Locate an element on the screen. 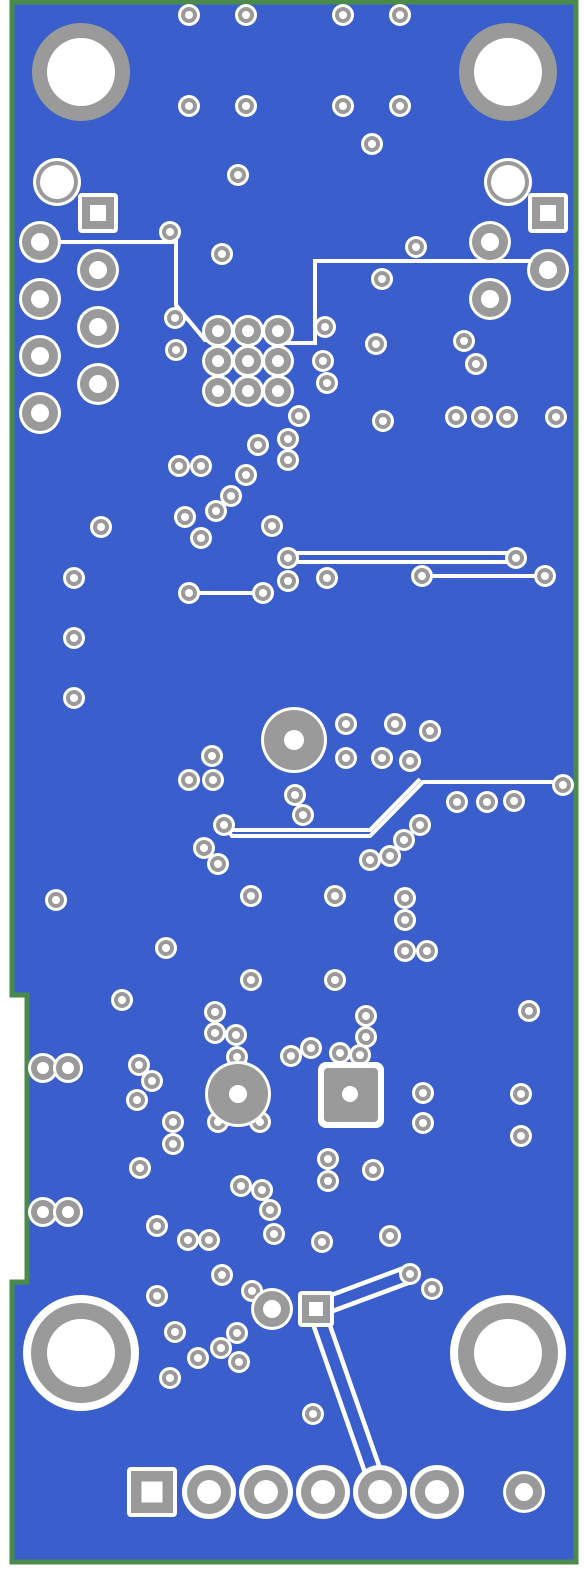  mounting-hole-hole is located at coordinates (81, 1353).